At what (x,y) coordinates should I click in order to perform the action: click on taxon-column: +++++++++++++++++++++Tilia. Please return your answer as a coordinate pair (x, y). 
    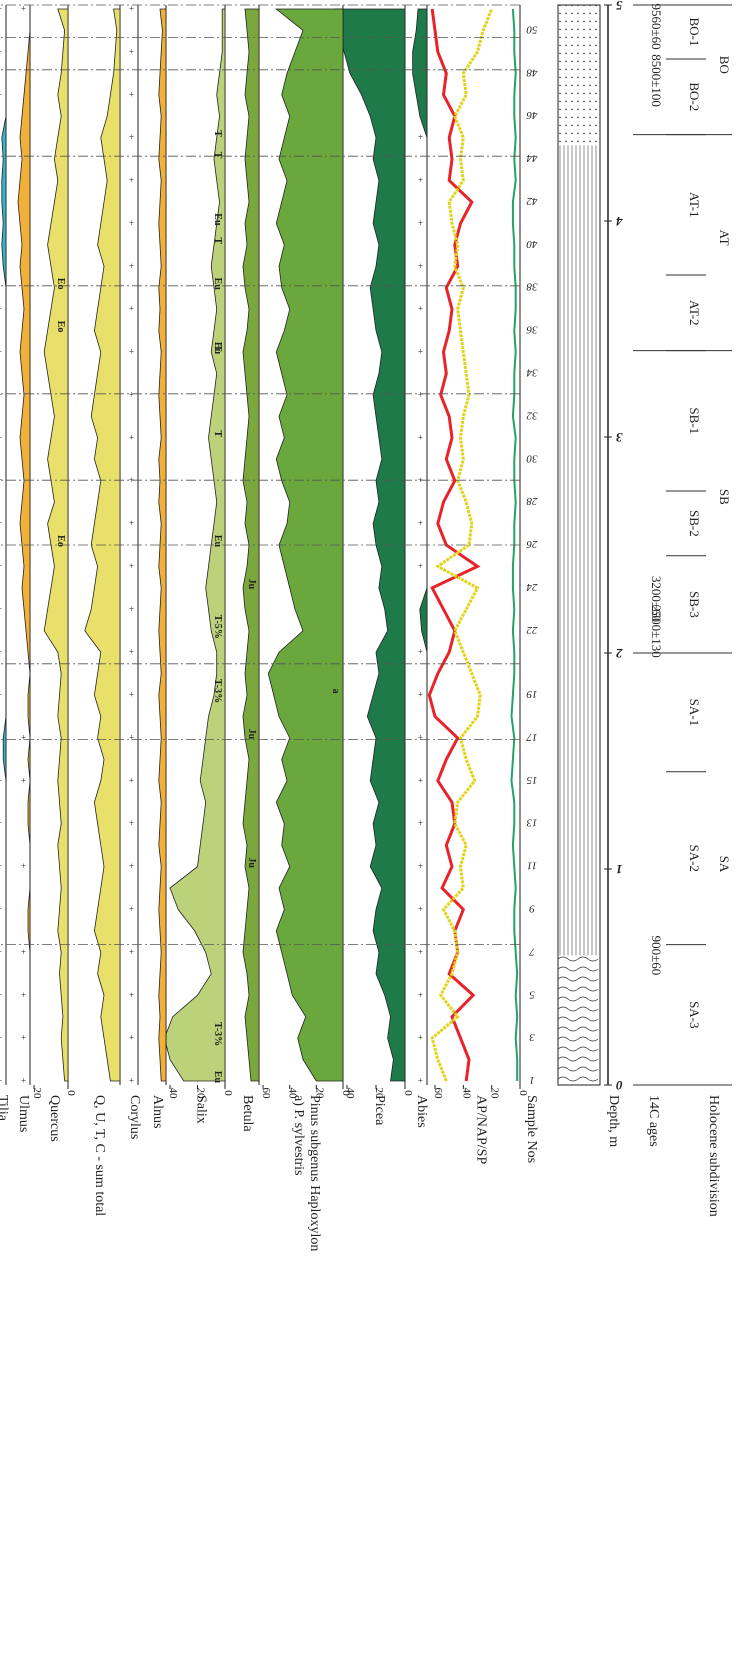
    Looking at the image, I should click on (5, 562).